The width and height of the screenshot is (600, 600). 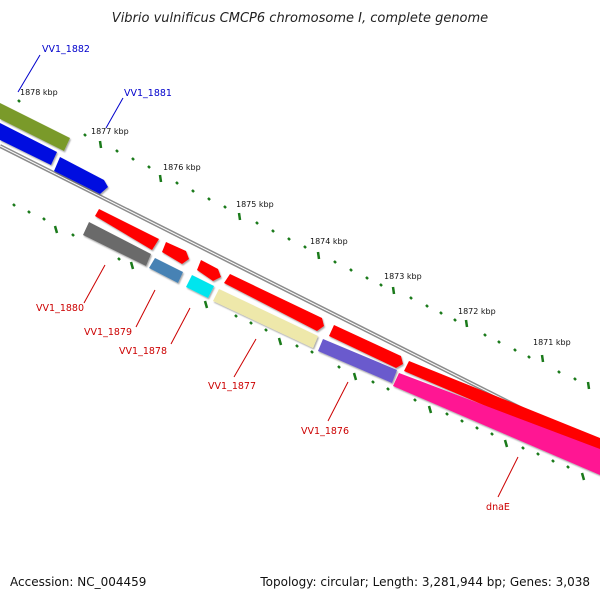 I want to click on scale-label: 1877 kbp, so click(x=110, y=131).